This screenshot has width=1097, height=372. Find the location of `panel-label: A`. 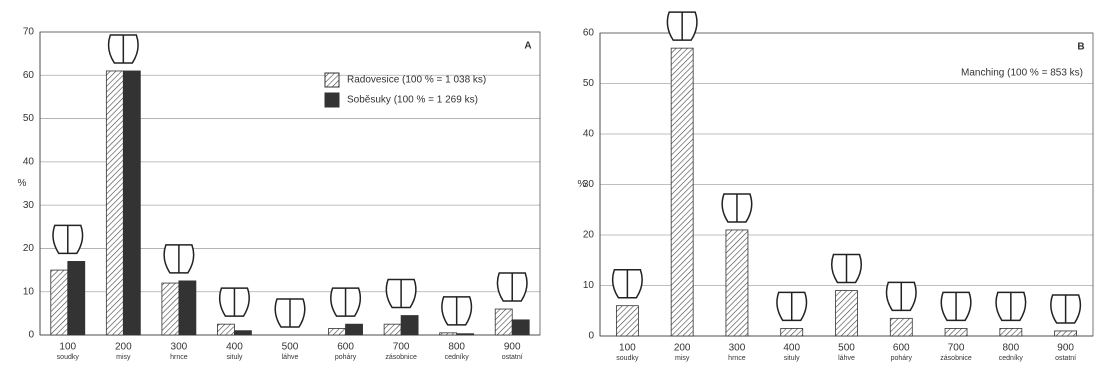

panel-label: A is located at coordinates (527, 46).